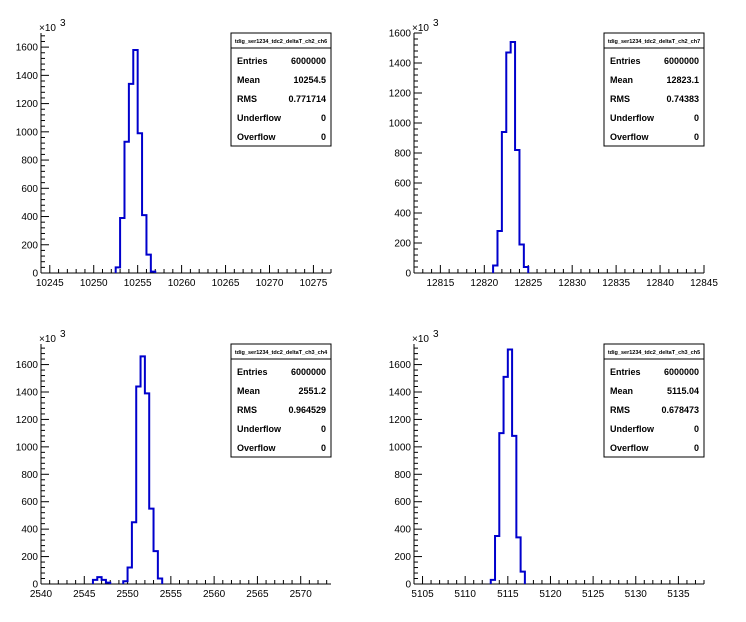 This screenshot has height=622, width=746. I want to click on stats-value: 0.771714, so click(307, 99).